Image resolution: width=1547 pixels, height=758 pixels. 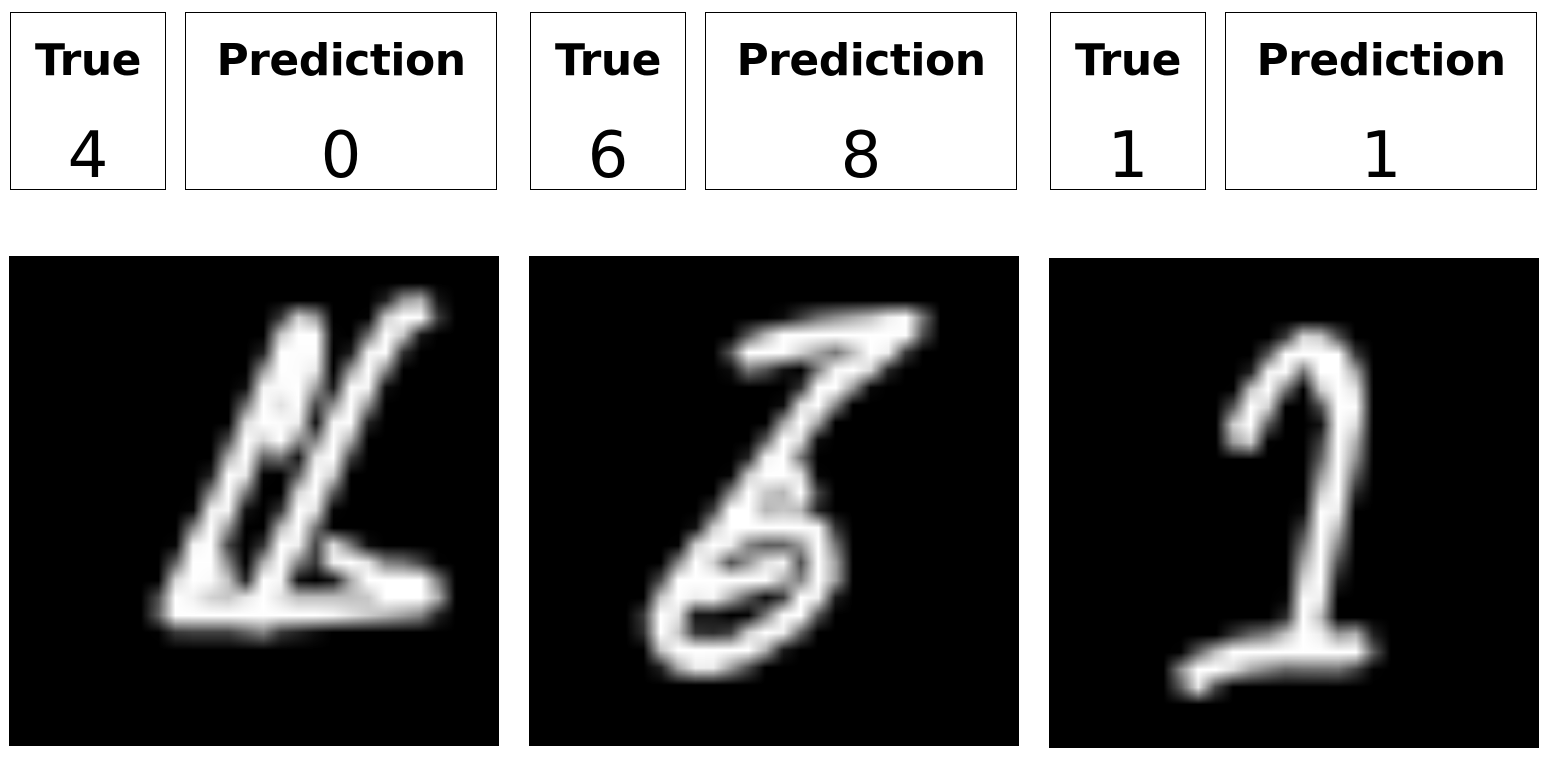 What do you see at coordinates (608, 156) in the screenshot?
I see `true-value-2: 6` at bounding box center [608, 156].